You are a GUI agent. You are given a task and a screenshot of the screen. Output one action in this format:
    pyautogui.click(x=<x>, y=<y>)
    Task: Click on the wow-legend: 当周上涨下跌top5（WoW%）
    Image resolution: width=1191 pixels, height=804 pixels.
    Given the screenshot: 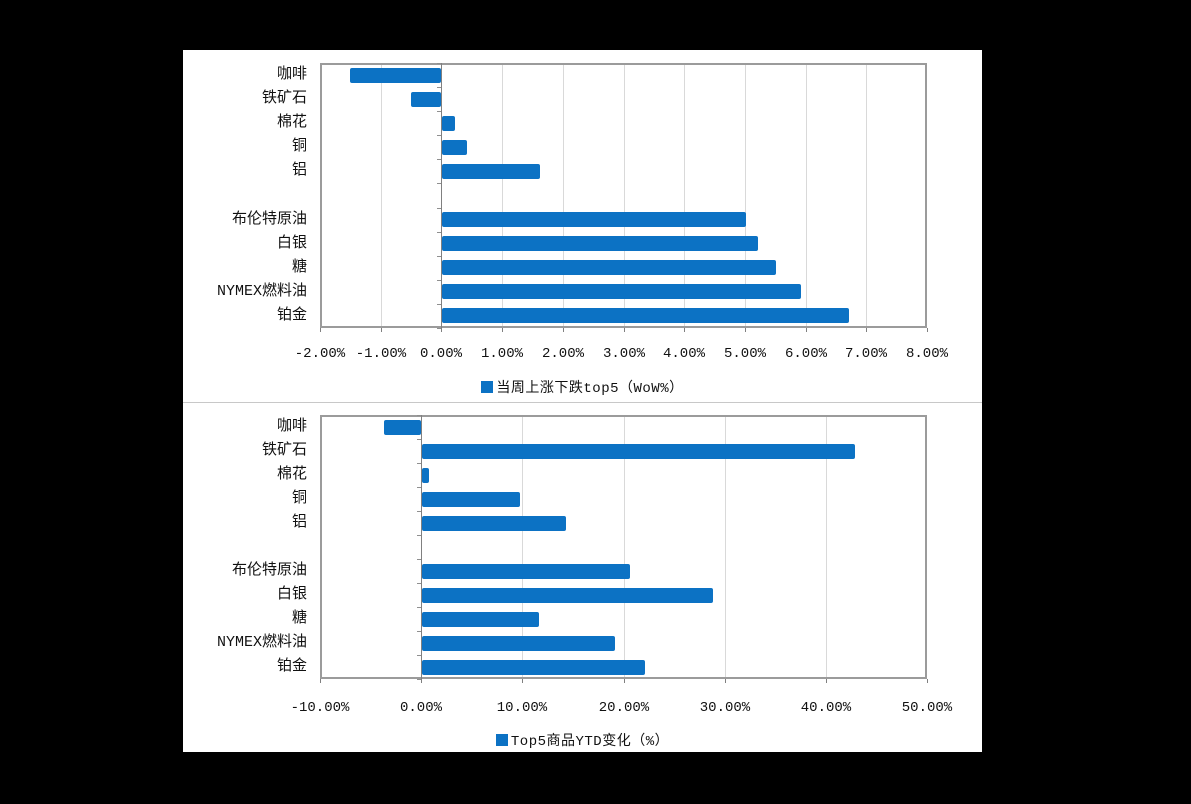 What is the action you would take?
    pyautogui.click(x=582, y=387)
    